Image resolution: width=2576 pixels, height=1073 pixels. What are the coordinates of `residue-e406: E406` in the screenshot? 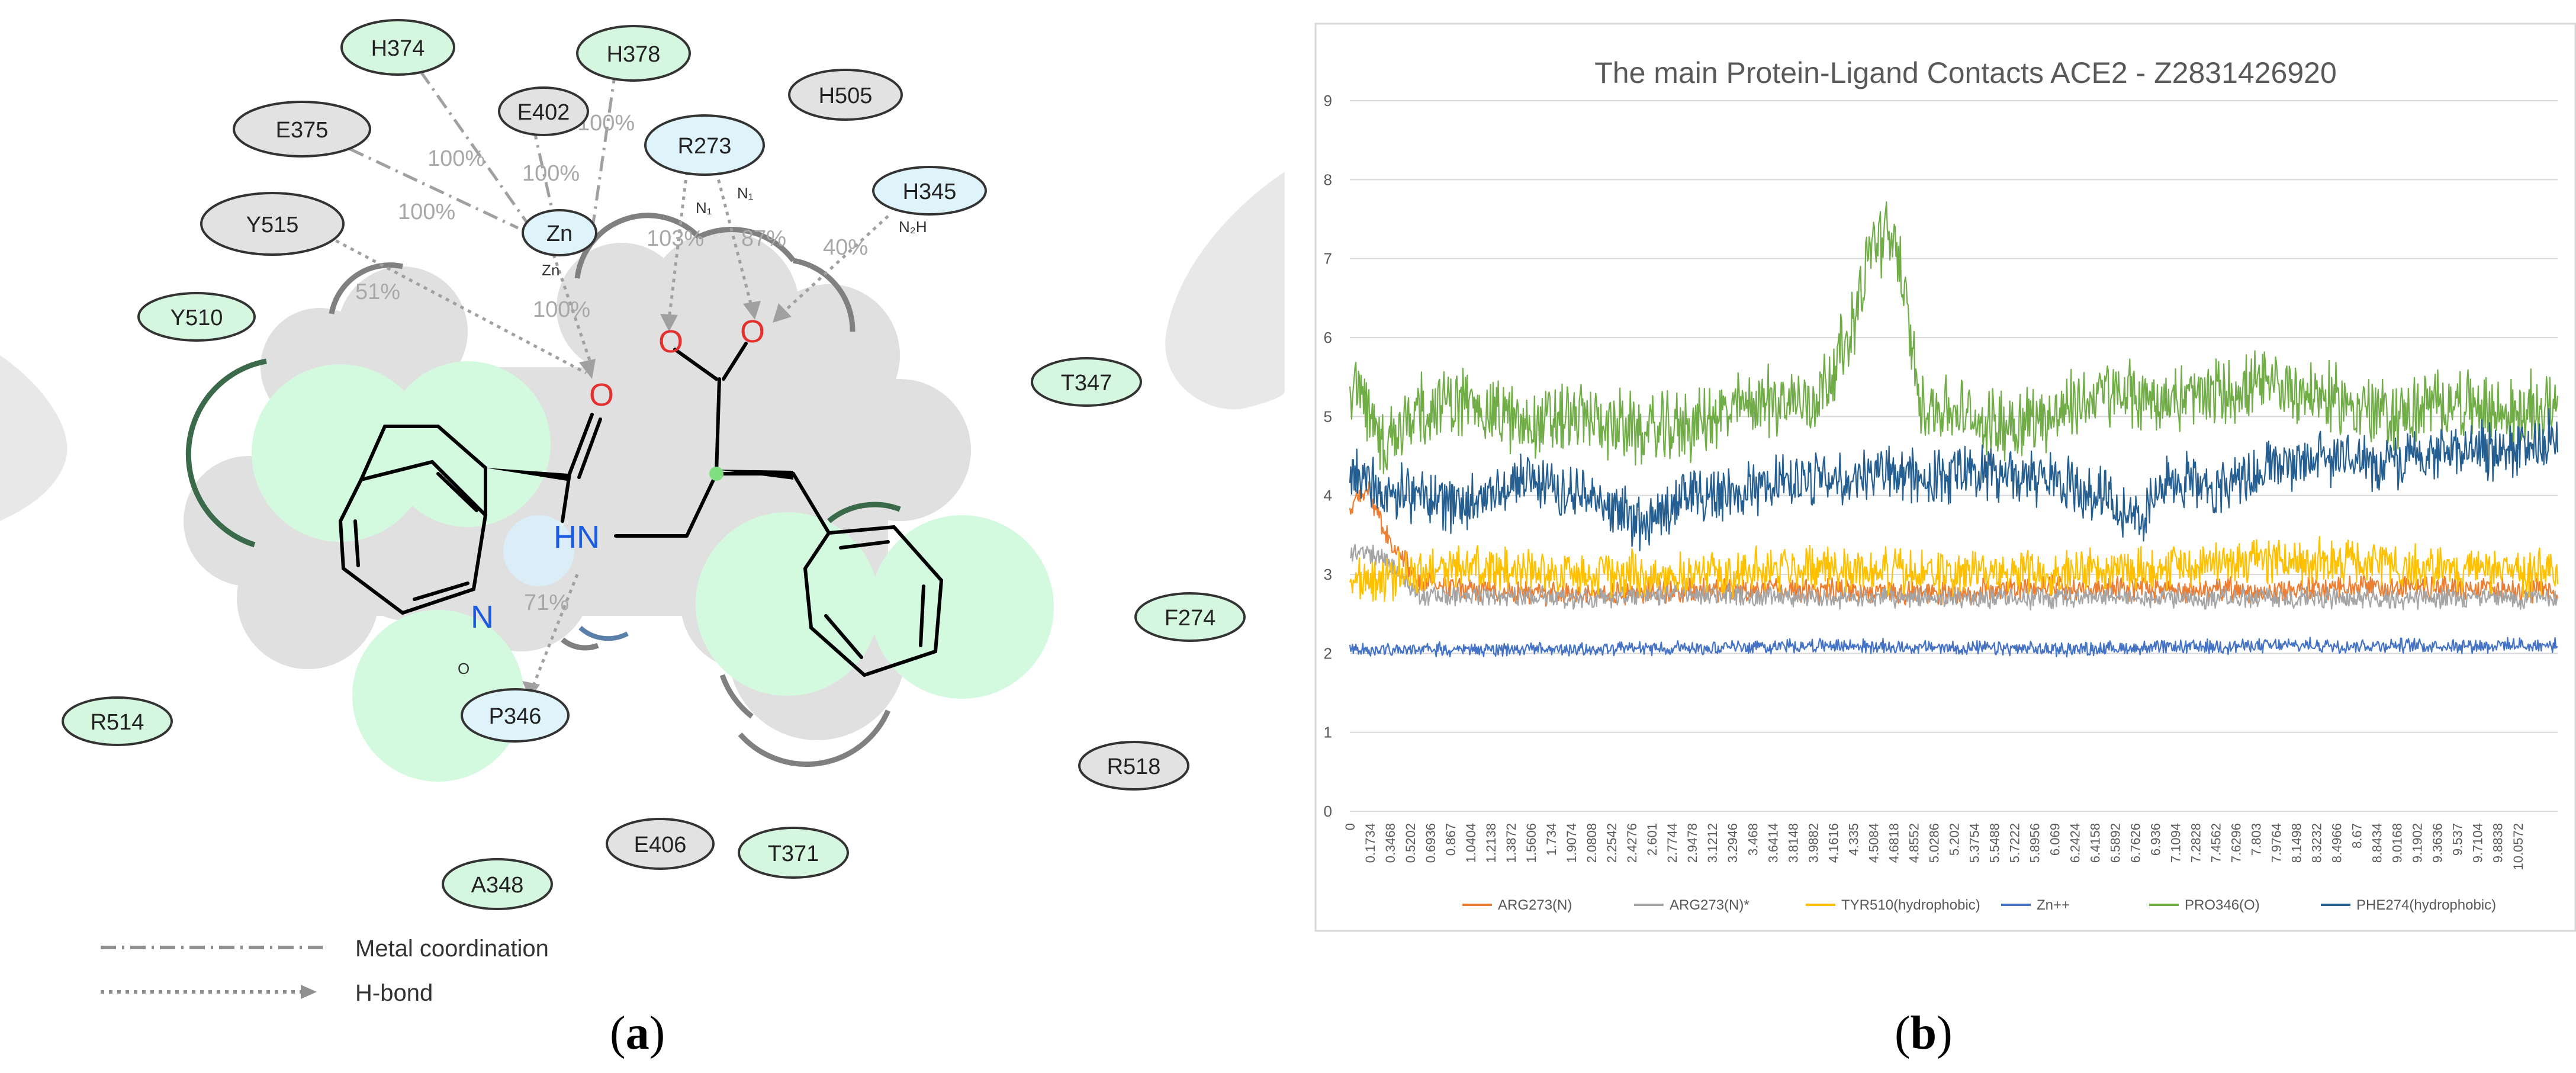 It's located at (660, 844).